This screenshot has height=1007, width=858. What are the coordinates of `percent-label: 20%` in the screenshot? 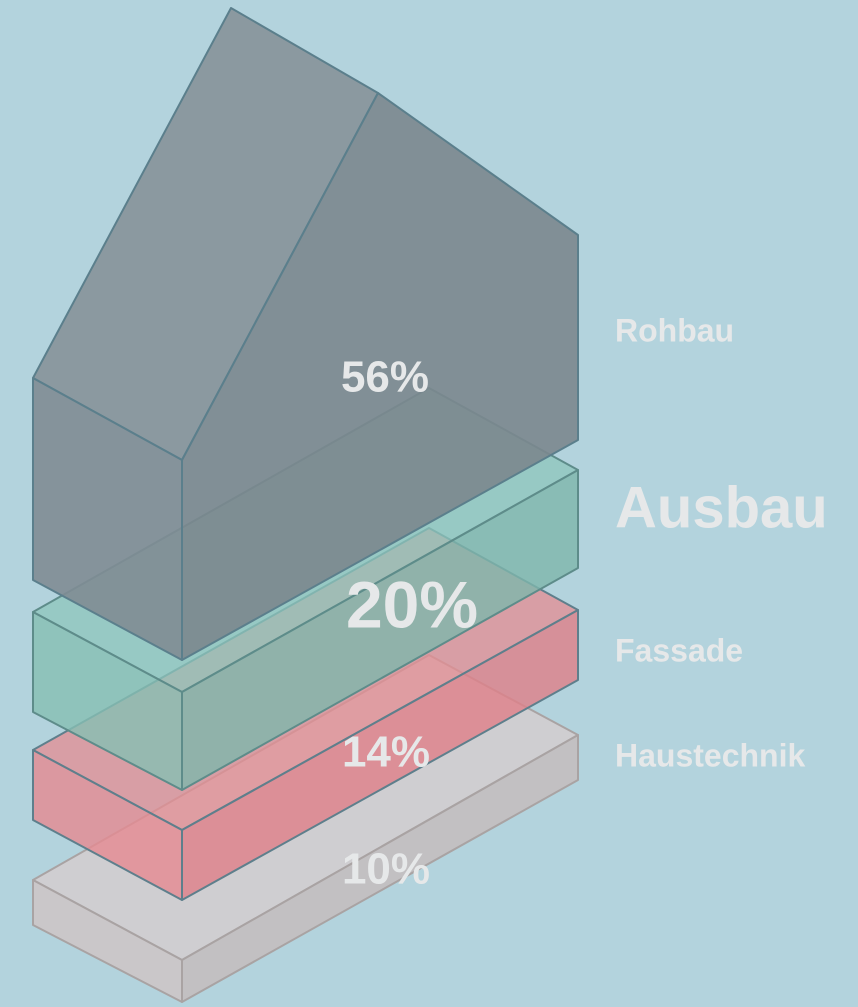 It's located at (412, 604).